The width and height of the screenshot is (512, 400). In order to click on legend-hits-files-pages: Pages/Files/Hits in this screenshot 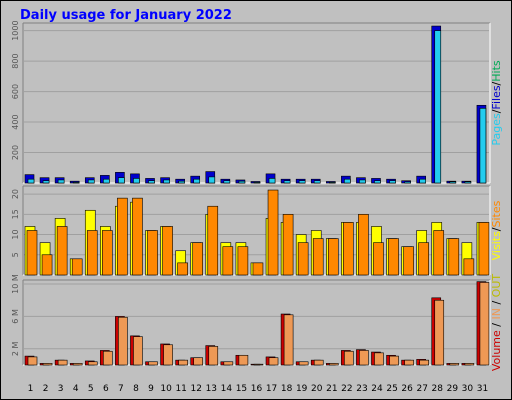, I will do `click(496, 103)`.